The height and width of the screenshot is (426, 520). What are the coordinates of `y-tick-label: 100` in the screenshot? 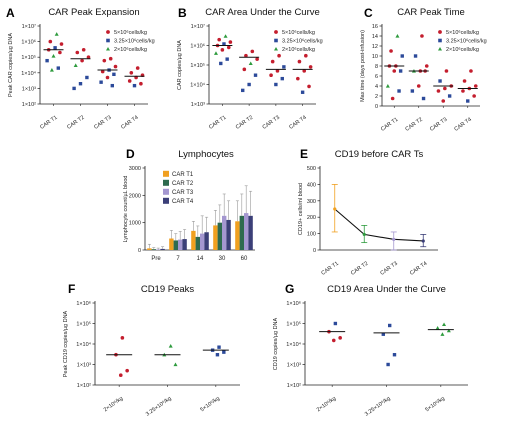 It's located at (311, 235).